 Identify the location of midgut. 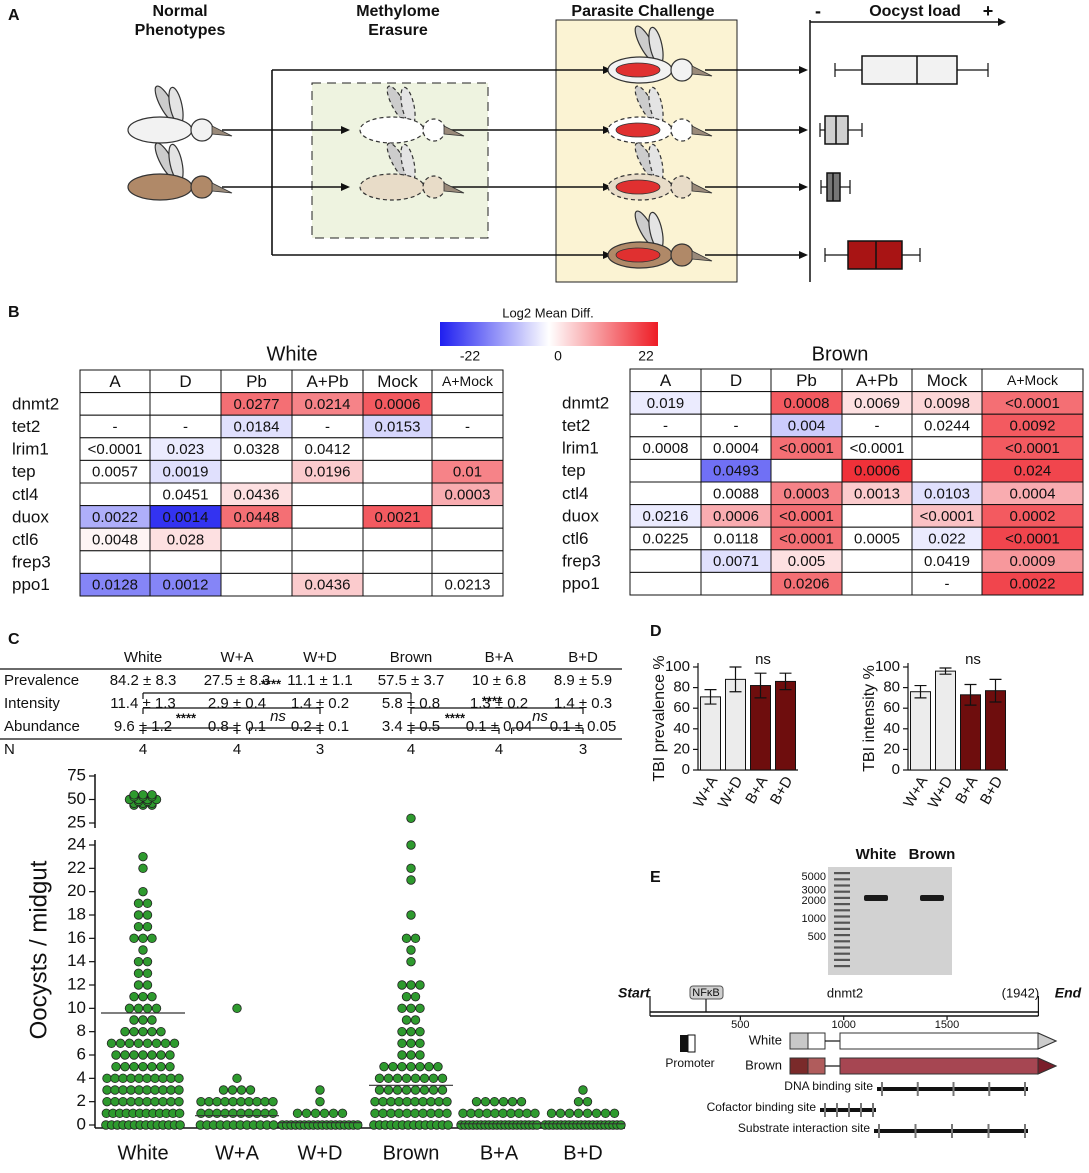
(638, 130).